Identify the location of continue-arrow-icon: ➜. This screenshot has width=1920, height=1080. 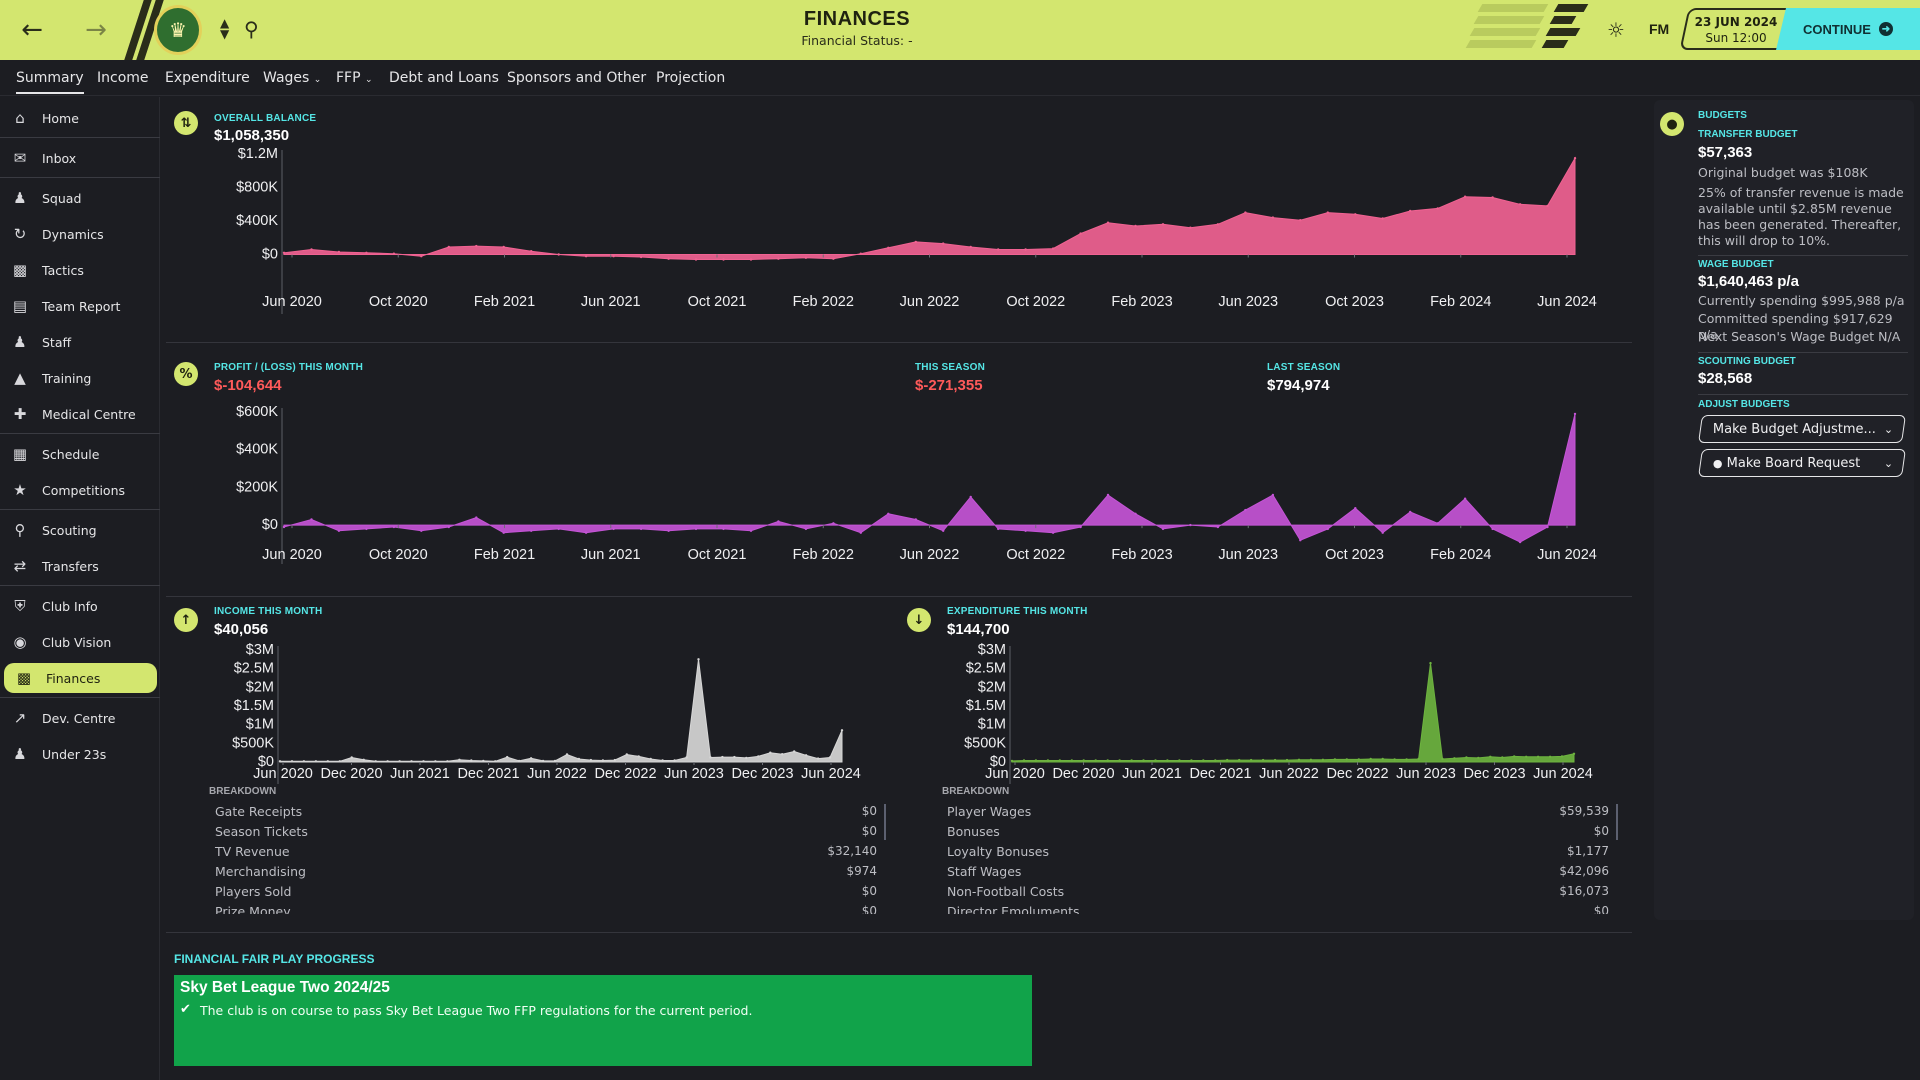
(1885, 29).